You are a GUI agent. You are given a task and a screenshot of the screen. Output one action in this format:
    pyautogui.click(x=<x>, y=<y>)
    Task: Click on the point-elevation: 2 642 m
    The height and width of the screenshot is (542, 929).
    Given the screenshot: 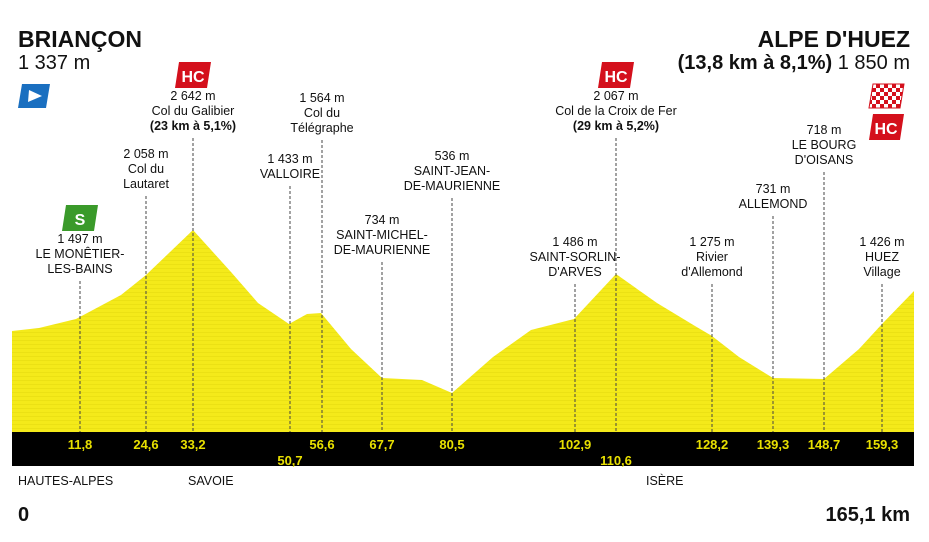 What is the action you would take?
    pyautogui.click(x=192, y=96)
    